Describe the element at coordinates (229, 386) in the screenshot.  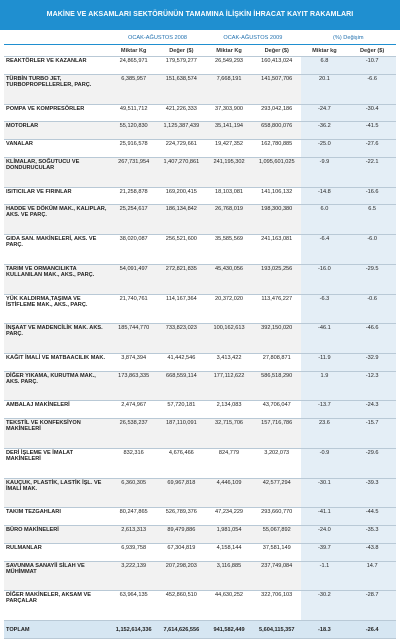
I see `cell-value: 177,112,622` at that location.